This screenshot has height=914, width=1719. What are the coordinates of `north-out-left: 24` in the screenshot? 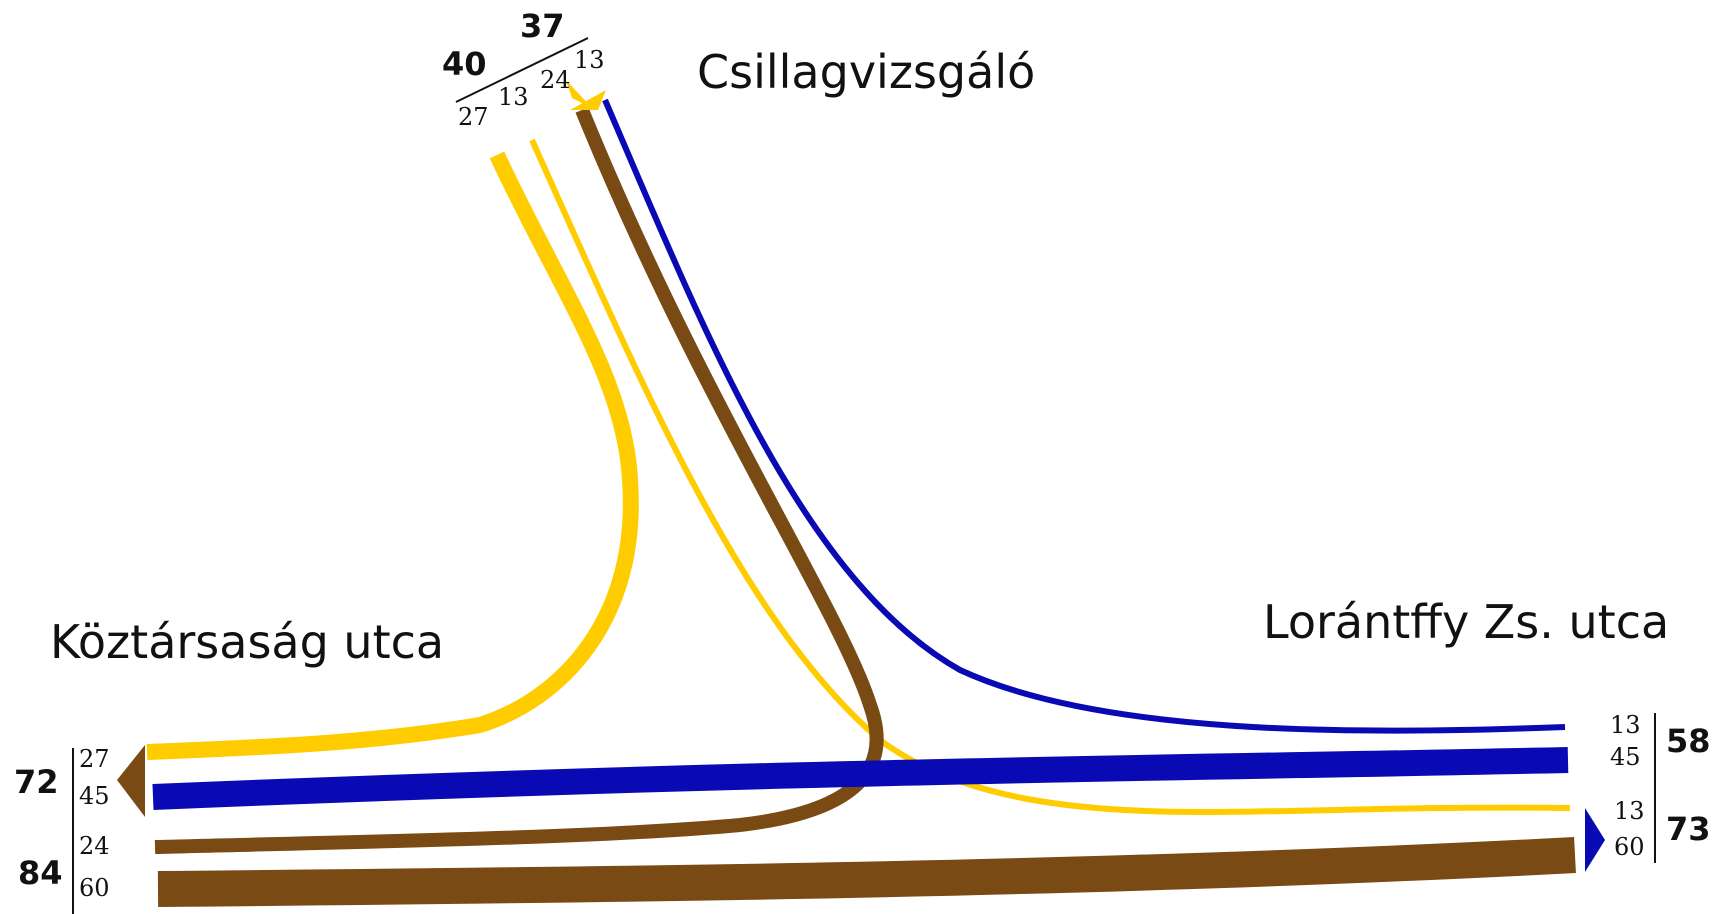 It's located at (555, 80).